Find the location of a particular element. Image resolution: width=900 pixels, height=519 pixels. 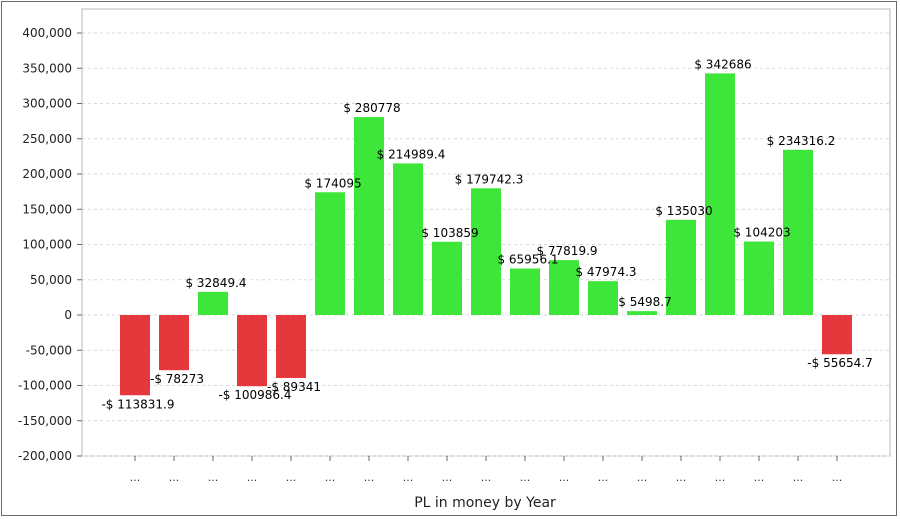

y-tick-label: -200,000 is located at coordinates (45, 456).